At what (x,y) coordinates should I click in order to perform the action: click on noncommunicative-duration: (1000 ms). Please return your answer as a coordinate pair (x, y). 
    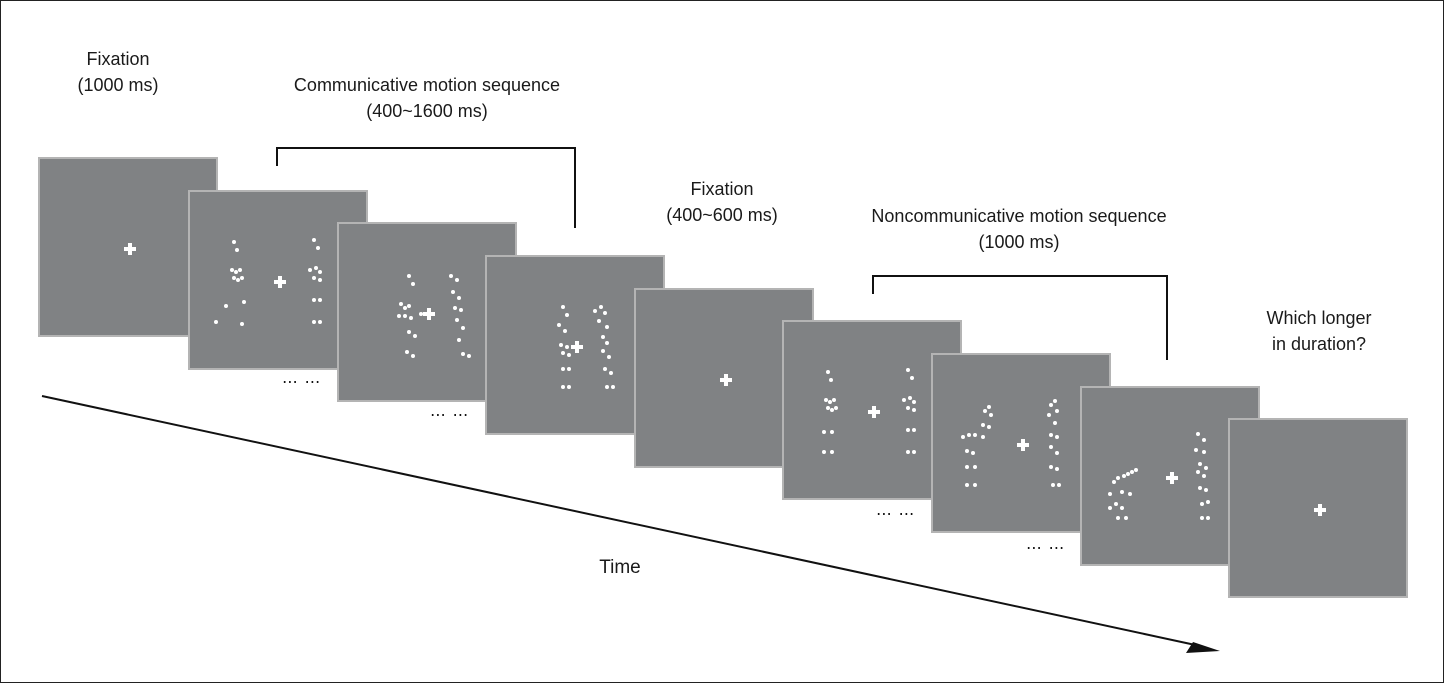
    Looking at the image, I should click on (1019, 242).